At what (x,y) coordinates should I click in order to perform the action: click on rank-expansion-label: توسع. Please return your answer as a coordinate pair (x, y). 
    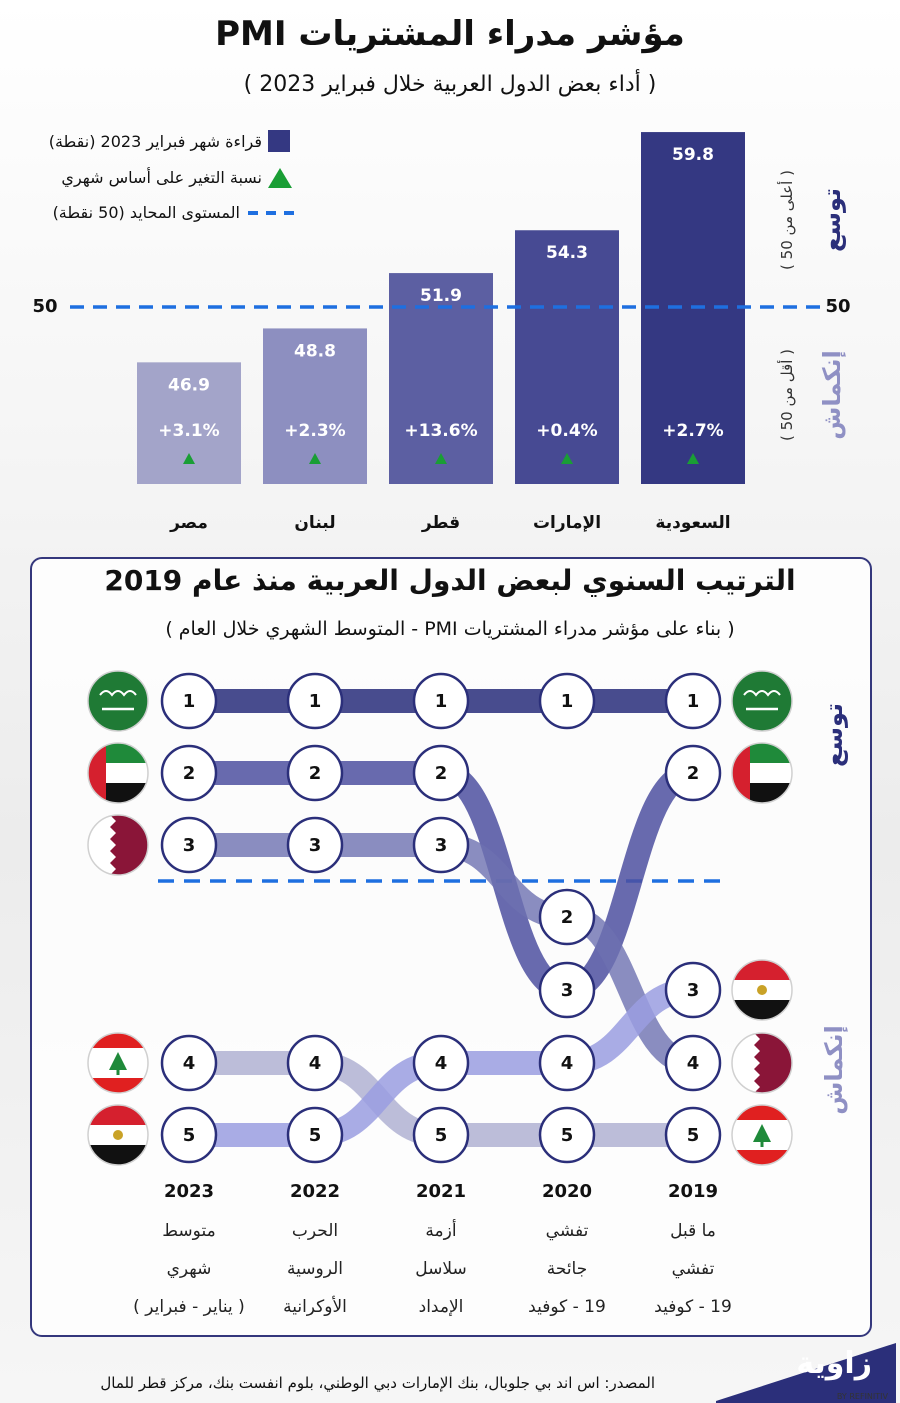
    Looking at the image, I should click on (834, 735).